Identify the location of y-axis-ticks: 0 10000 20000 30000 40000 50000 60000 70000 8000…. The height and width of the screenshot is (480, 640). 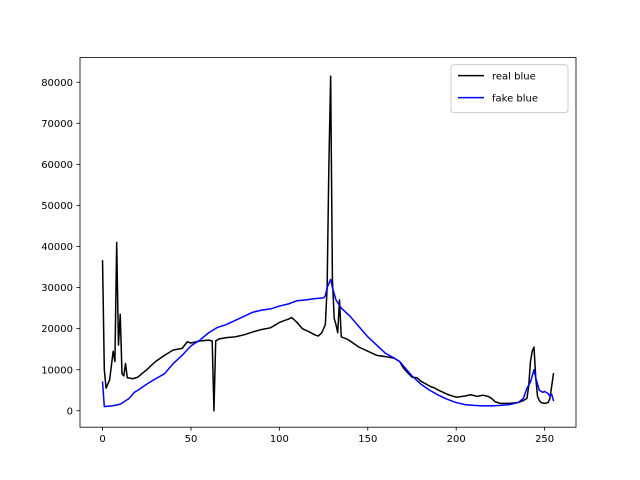
(60, 247).